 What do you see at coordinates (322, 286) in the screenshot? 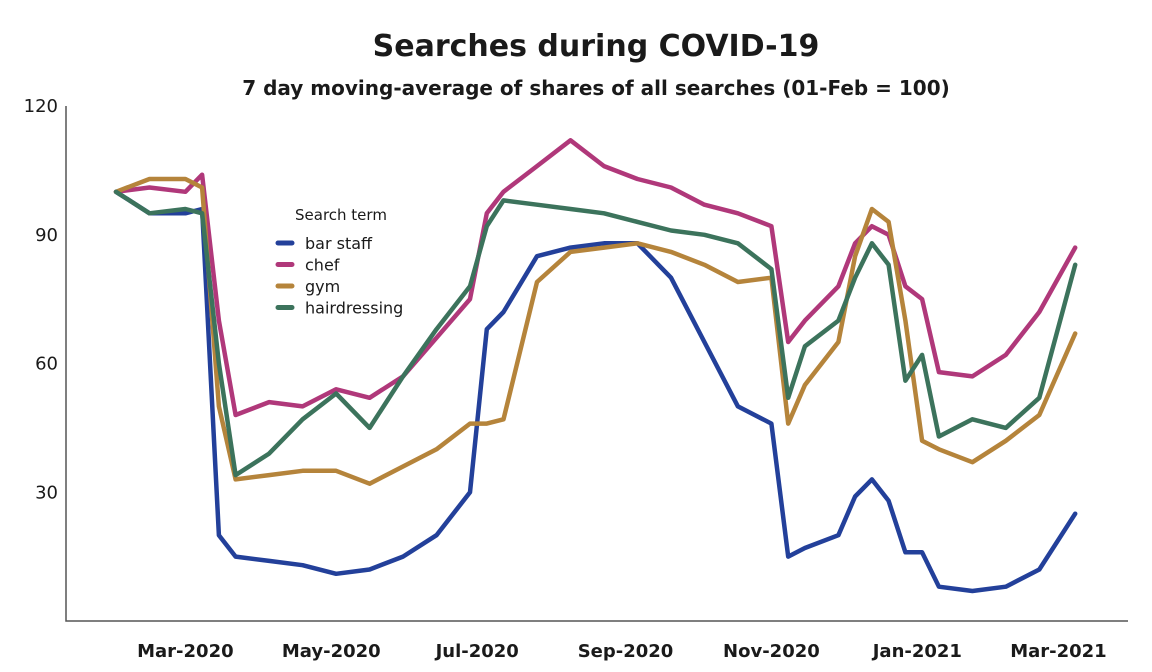
I see `legend-label: gym` at bounding box center [322, 286].